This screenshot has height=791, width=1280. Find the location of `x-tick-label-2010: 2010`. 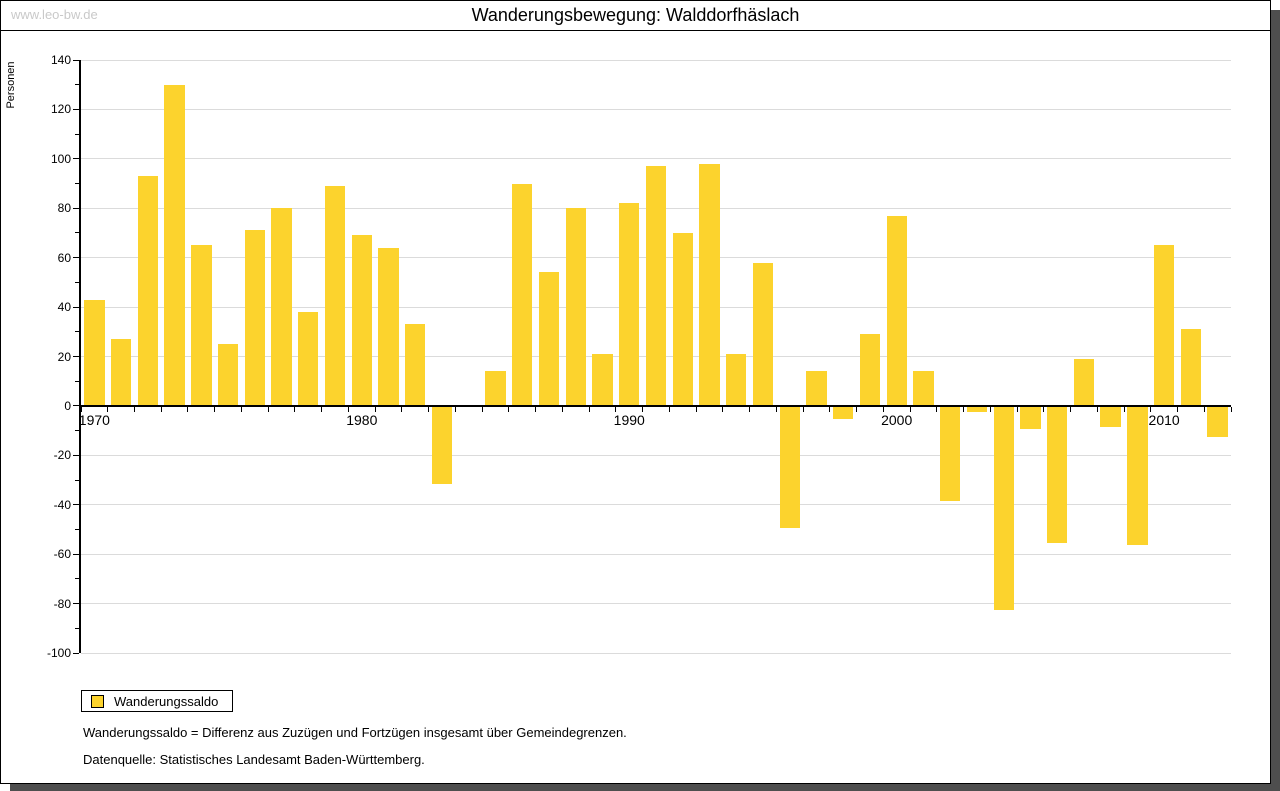

x-tick-label-2010: 2010 is located at coordinates (1164, 419).